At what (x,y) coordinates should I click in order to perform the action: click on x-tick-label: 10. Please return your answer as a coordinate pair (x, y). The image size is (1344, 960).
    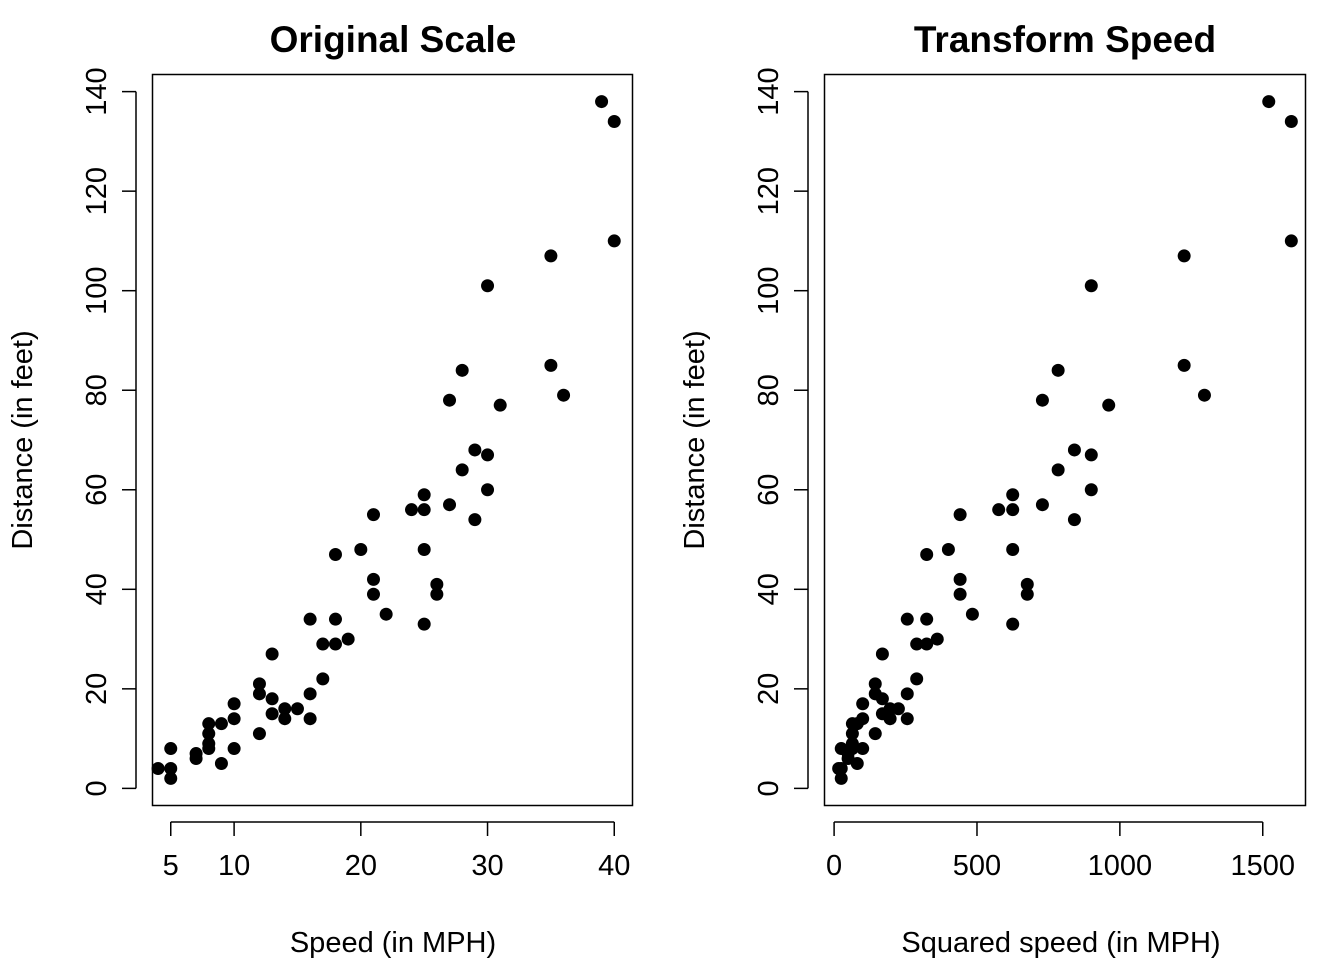
    Looking at the image, I should click on (234, 866).